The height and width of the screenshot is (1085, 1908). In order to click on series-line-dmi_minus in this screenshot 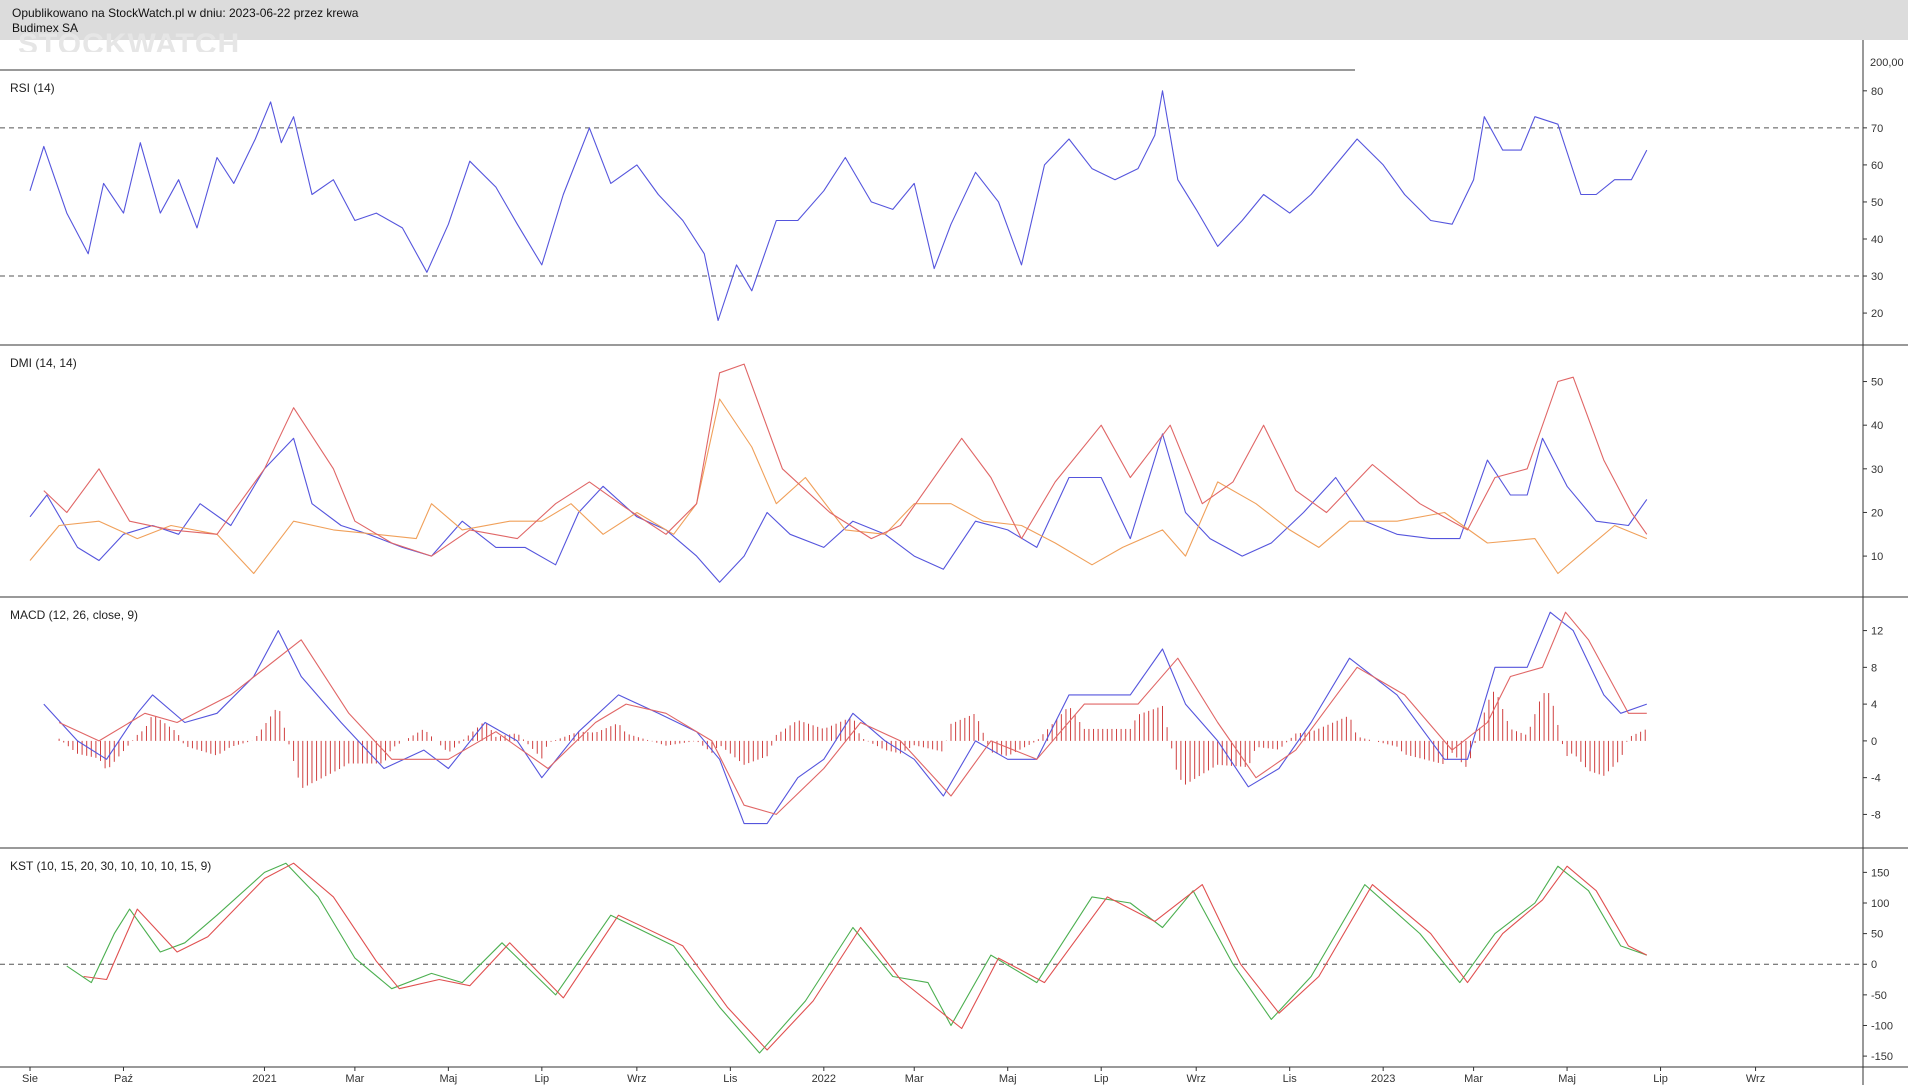, I will do `click(838, 486)`.